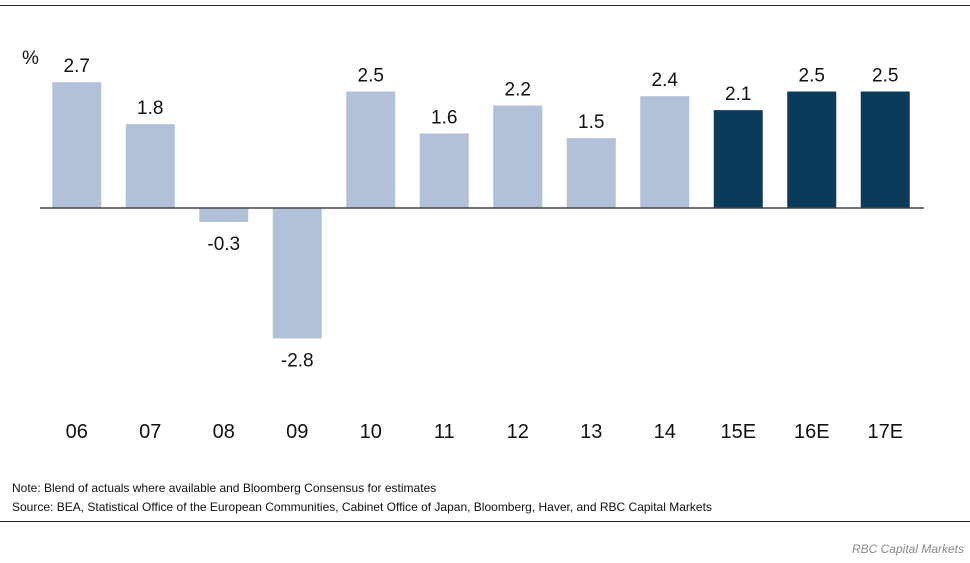  What do you see at coordinates (738, 159) in the screenshot?
I see `bar-15E` at bounding box center [738, 159].